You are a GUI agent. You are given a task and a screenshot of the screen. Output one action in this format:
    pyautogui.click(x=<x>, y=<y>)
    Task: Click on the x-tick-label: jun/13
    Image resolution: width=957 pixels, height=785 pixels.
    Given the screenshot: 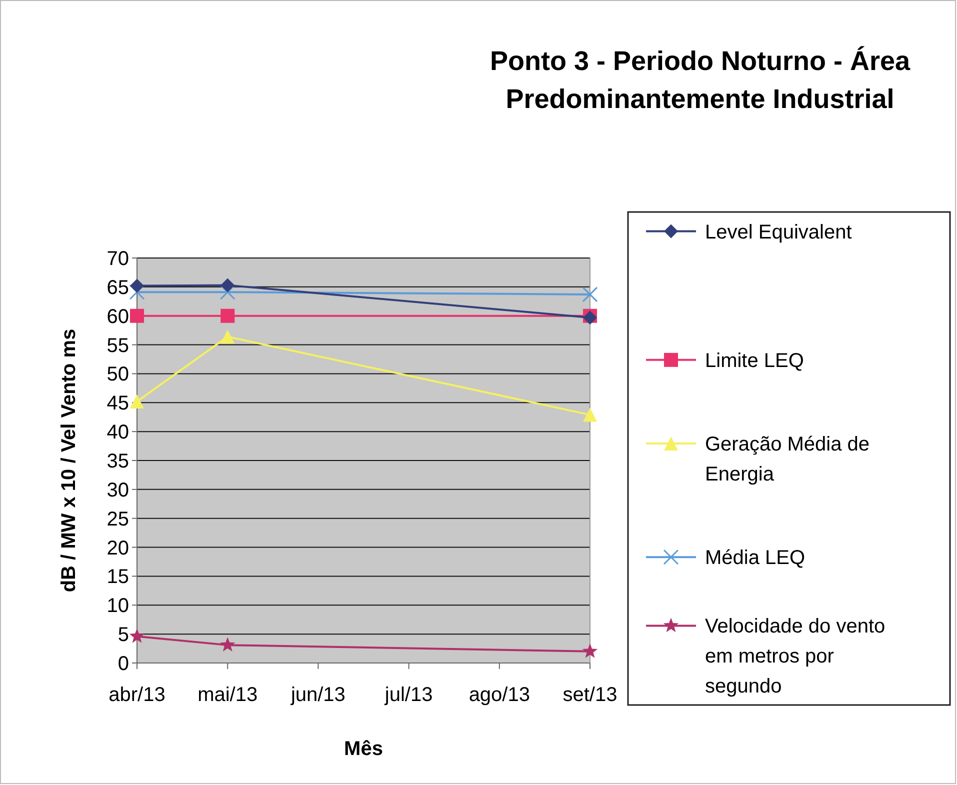 What is the action you would take?
    pyautogui.click(x=318, y=695)
    